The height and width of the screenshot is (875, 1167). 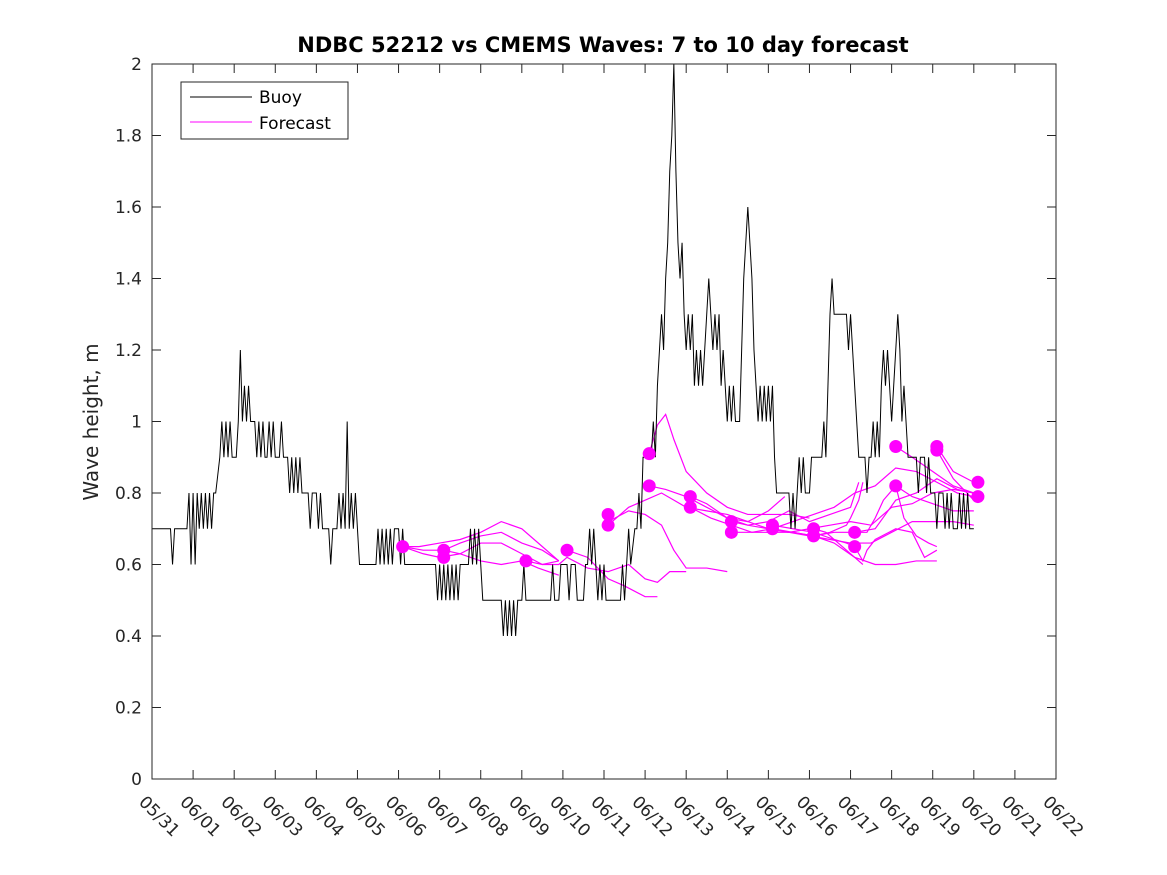 I want to click on x-tick-label: 06/06, so click(x=405, y=816).